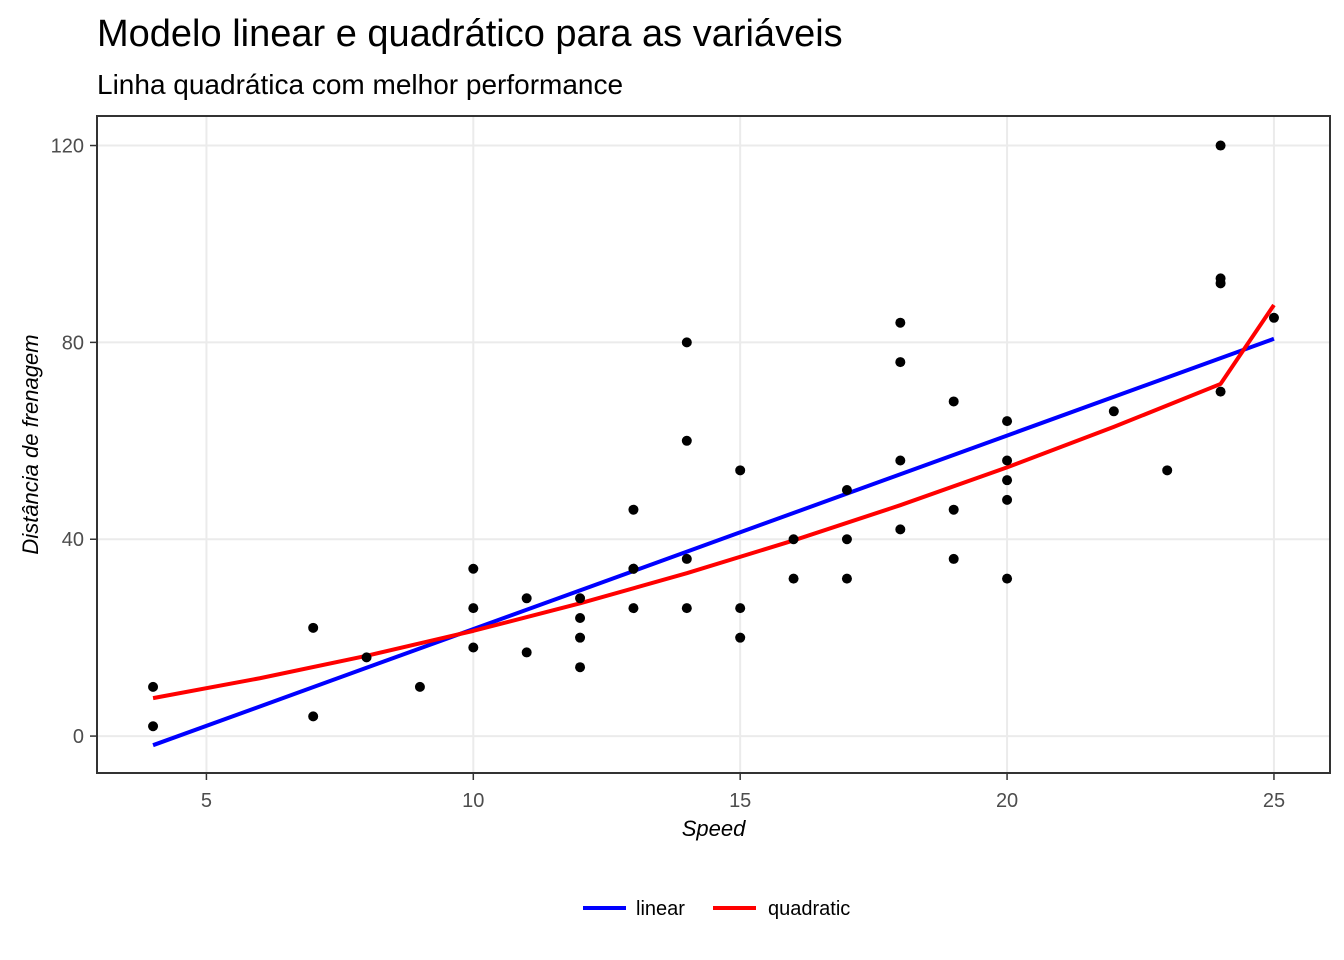 This screenshot has width=1344, height=960. Describe the element at coordinates (809, 909) in the screenshot. I see `legend-label-quadratic: quadratic` at that location.